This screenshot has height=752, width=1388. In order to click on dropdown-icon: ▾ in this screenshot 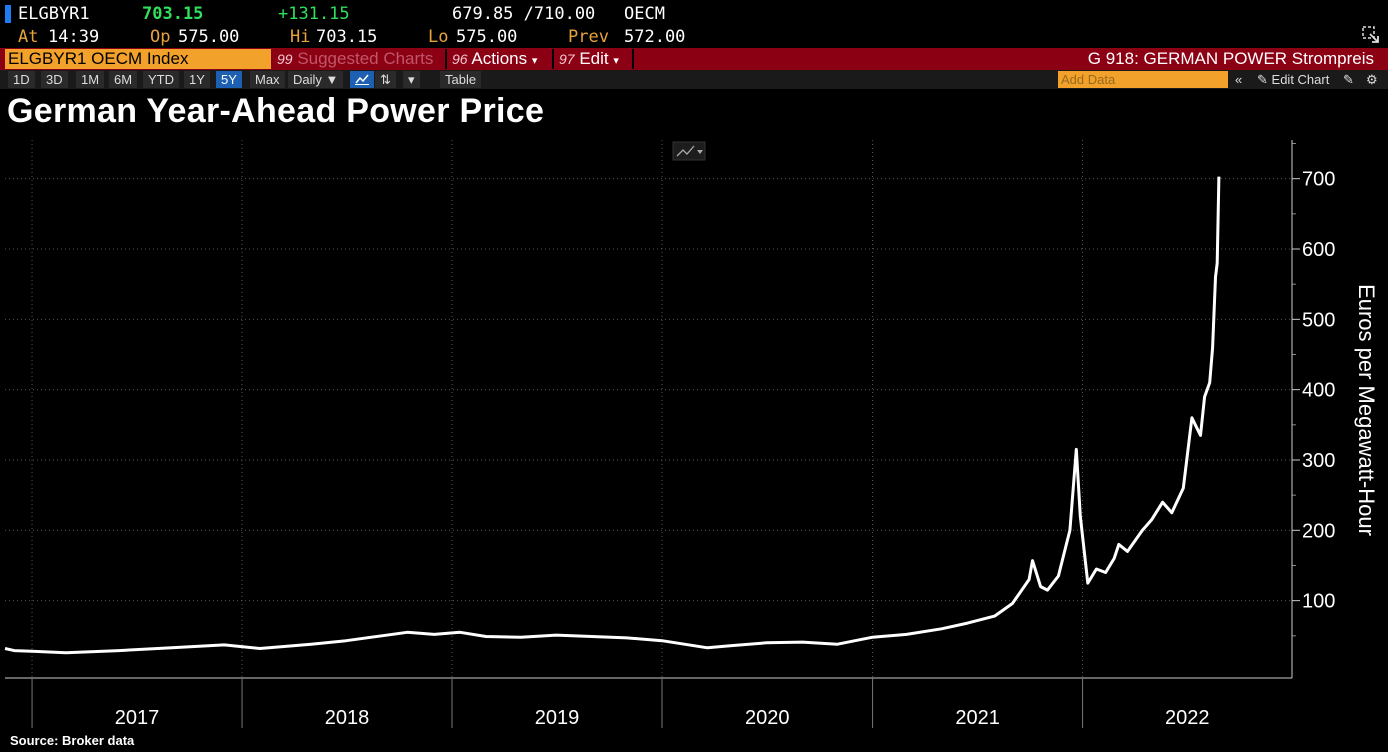, I will do `click(411, 79)`.